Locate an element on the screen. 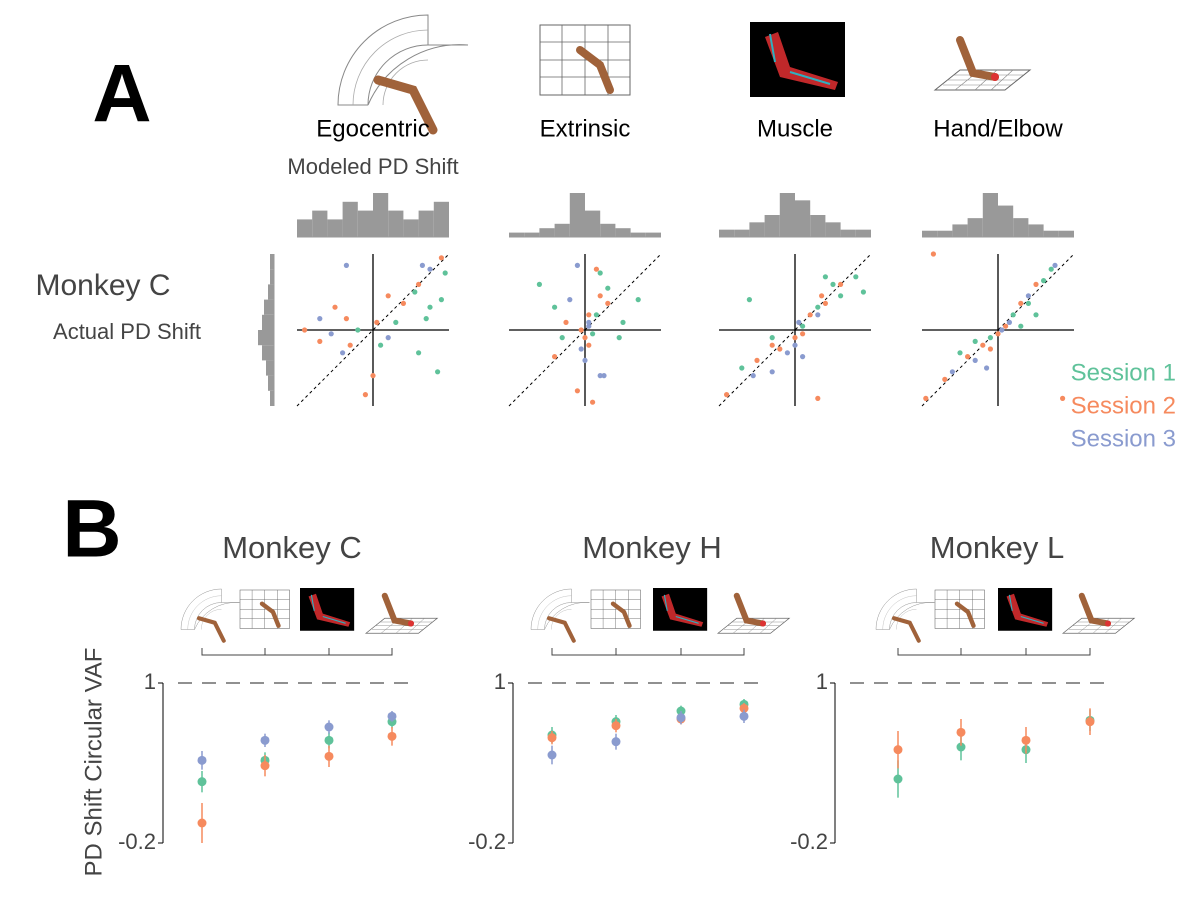 The width and height of the screenshot is (1200, 910). y-tick-label: 1 is located at coordinates (150, 681).